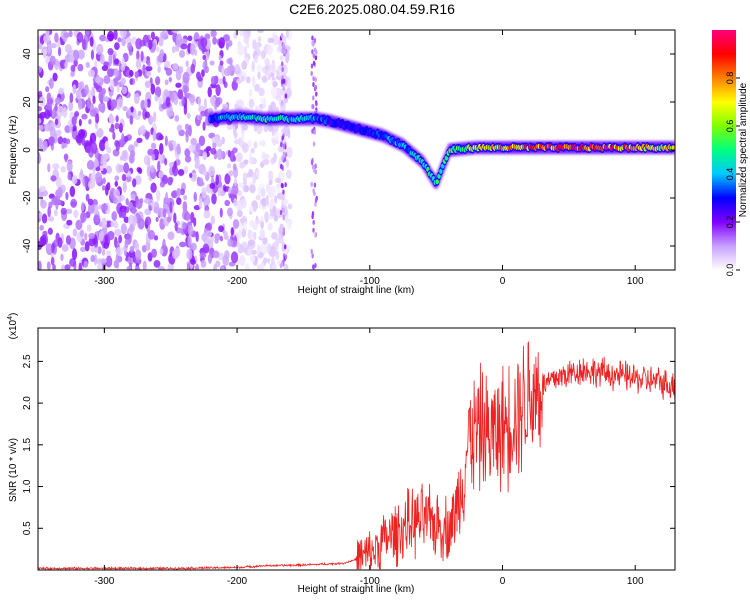 The image size is (750, 600). I want to click on spectrogram-y-tick-label: 0, so click(27, 150).